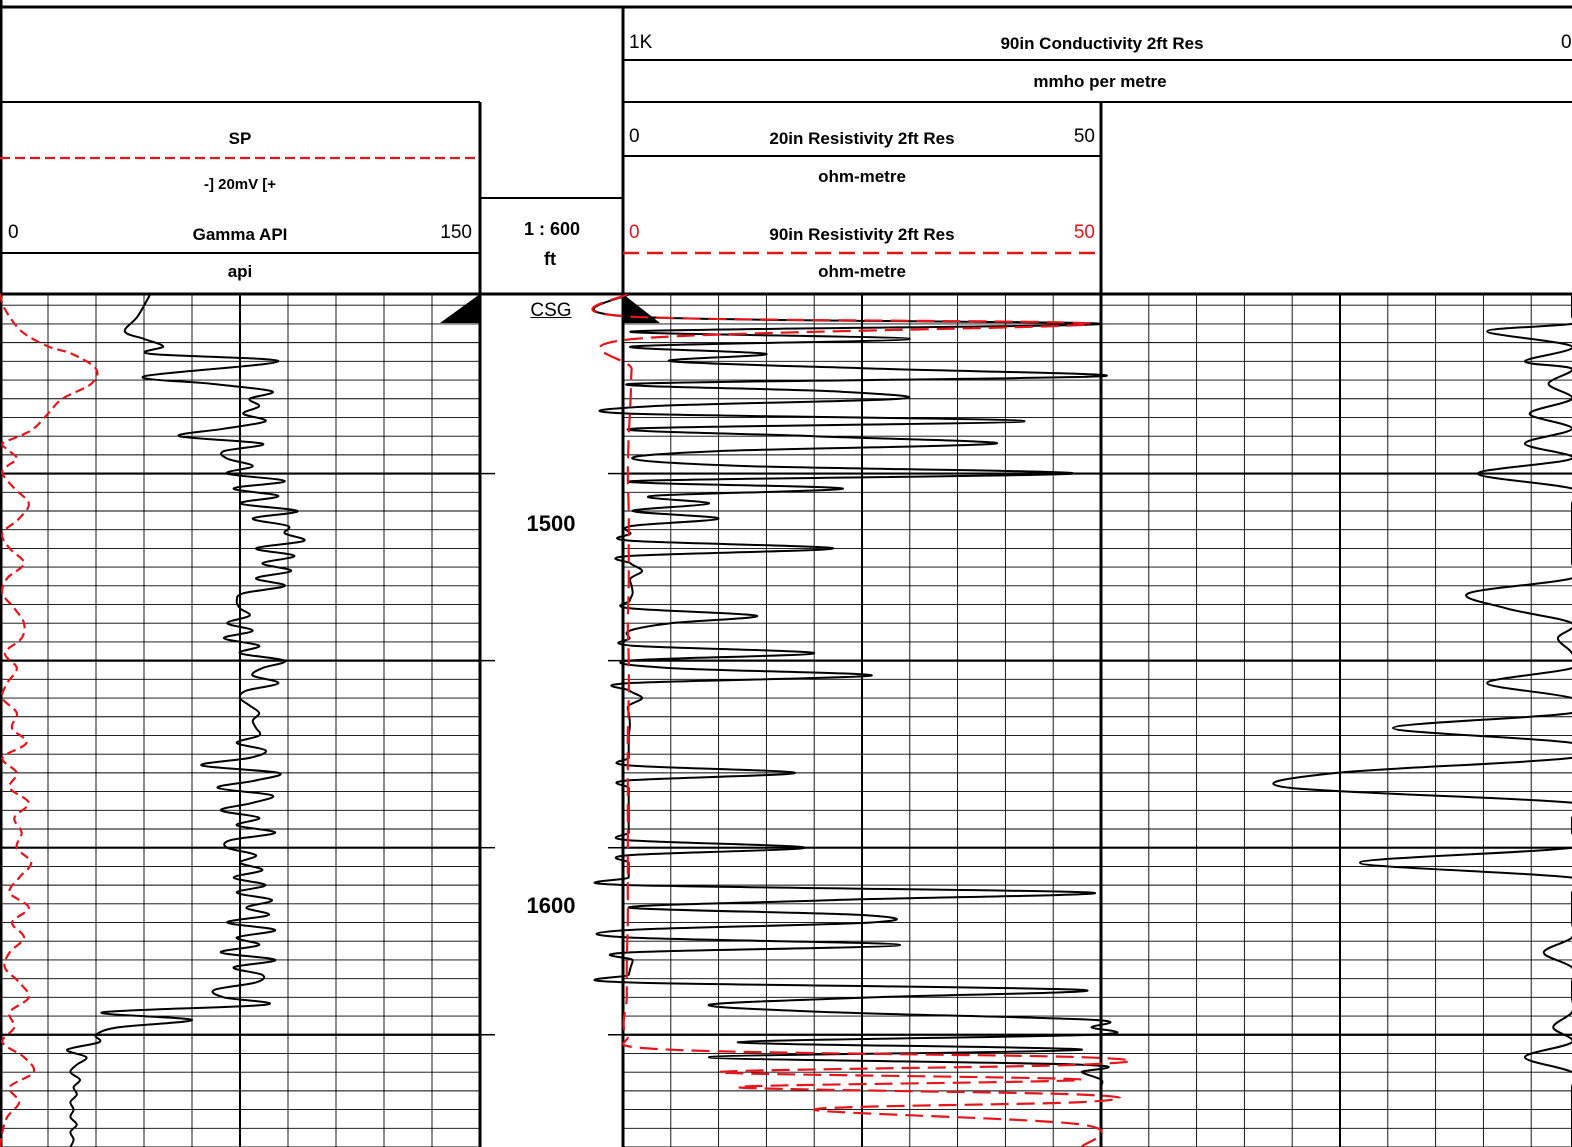 This screenshot has width=1572, height=1147. I want to click on casing-shoe-marker-right, so click(641, 308).